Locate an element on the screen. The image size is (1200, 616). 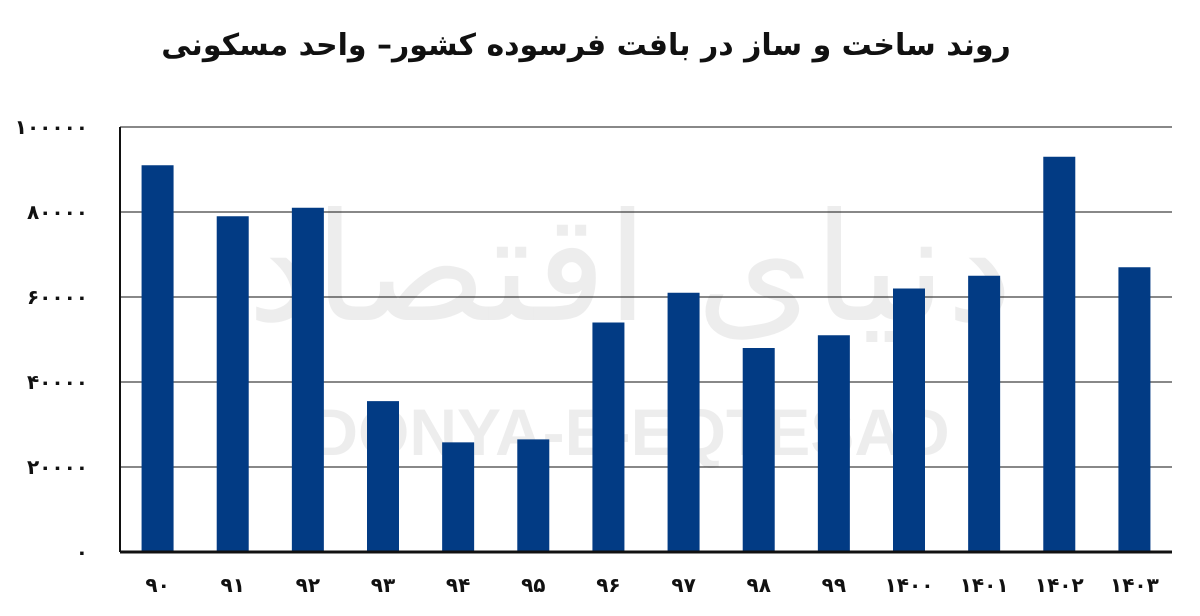
x-tick-label: ۹۲ is located at coordinates (308, 585).